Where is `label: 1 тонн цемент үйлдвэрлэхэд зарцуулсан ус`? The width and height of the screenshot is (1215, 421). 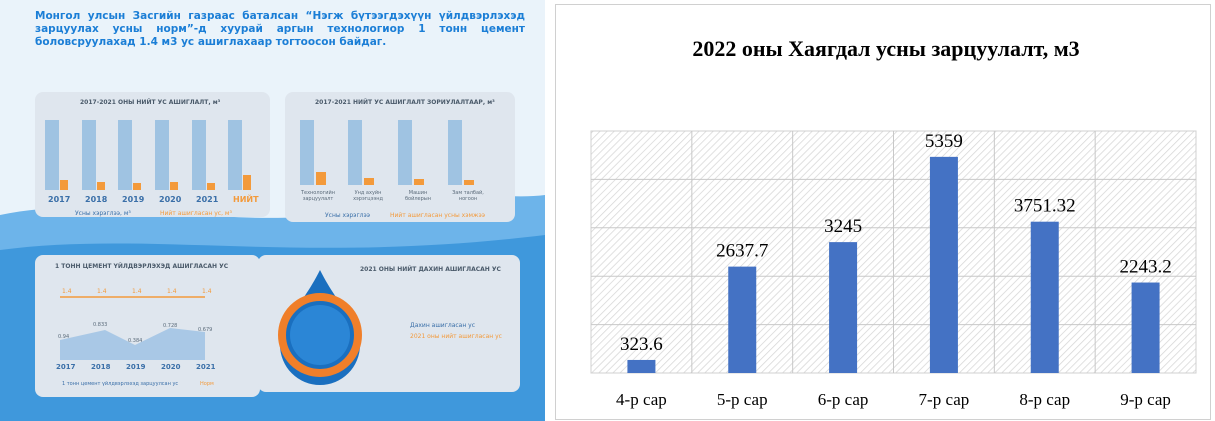 label: 1 тонн цемент үйлдвэрлэхэд зарцуулсан ус is located at coordinates (120, 384).